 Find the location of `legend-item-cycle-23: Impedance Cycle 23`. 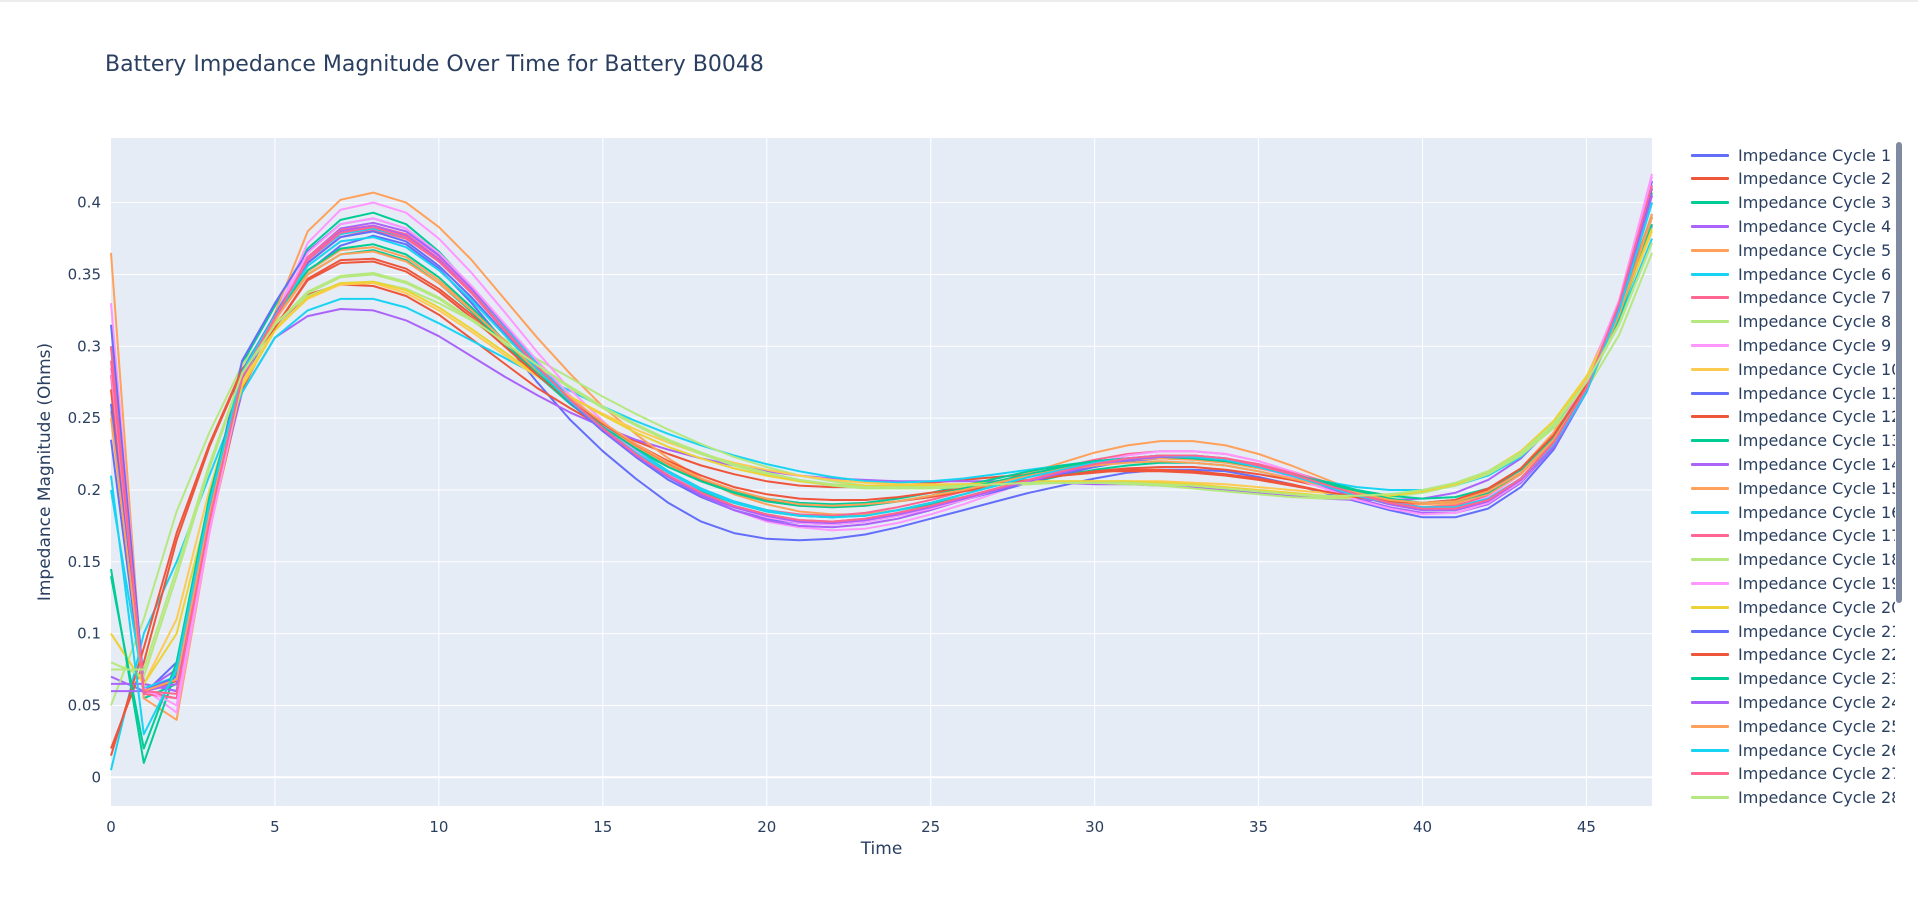

legend-item-cycle-23: Impedance Cycle 23 is located at coordinates (1787, 679).